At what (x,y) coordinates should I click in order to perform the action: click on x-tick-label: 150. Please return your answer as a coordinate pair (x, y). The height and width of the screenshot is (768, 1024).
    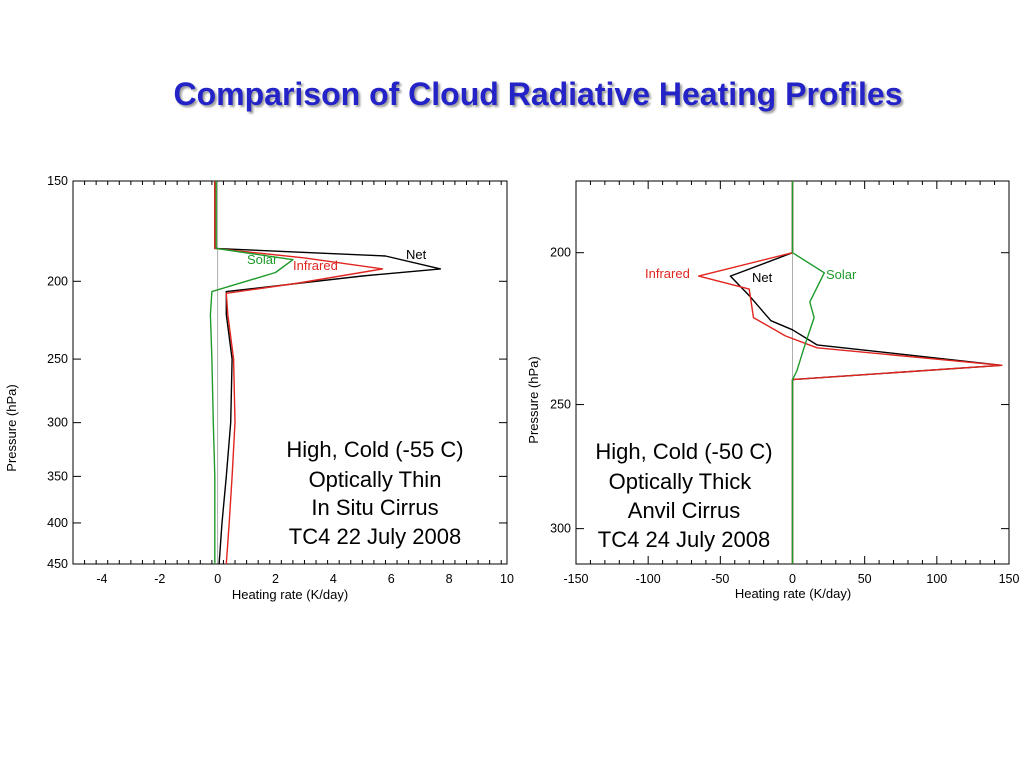
    Looking at the image, I should click on (1009, 579).